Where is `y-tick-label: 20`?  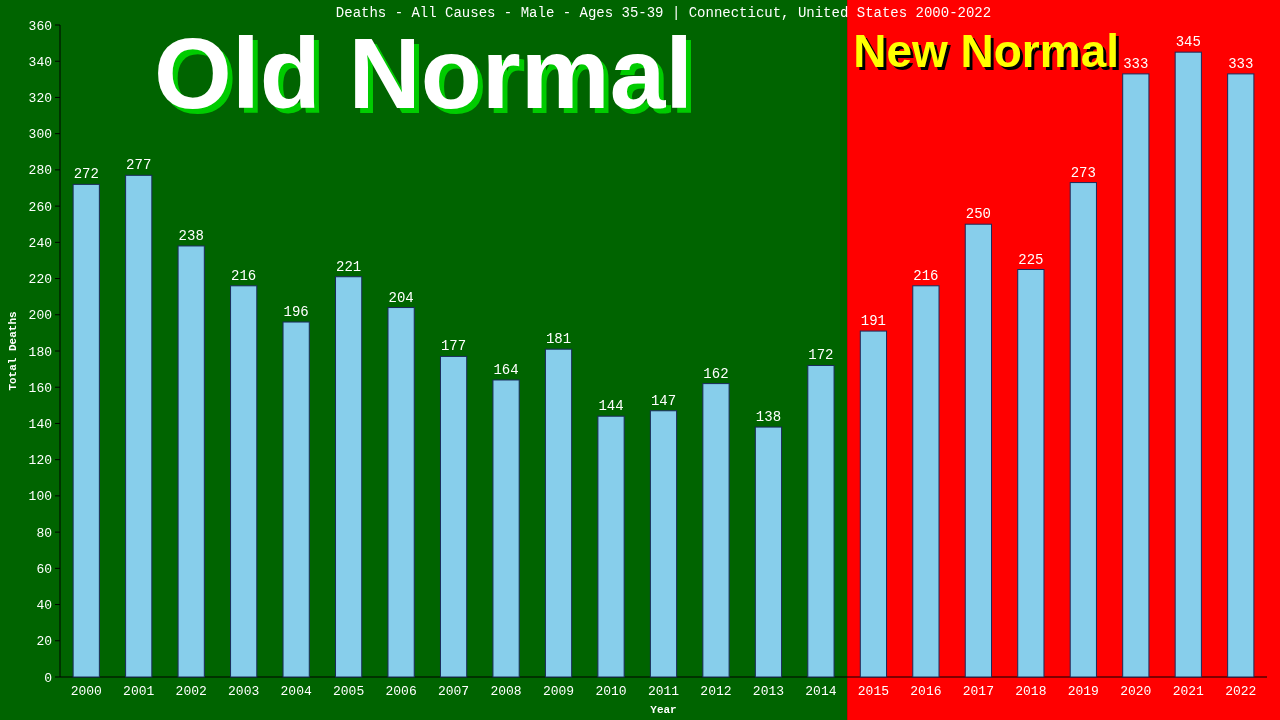 y-tick-label: 20 is located at coordinates (44, 642).